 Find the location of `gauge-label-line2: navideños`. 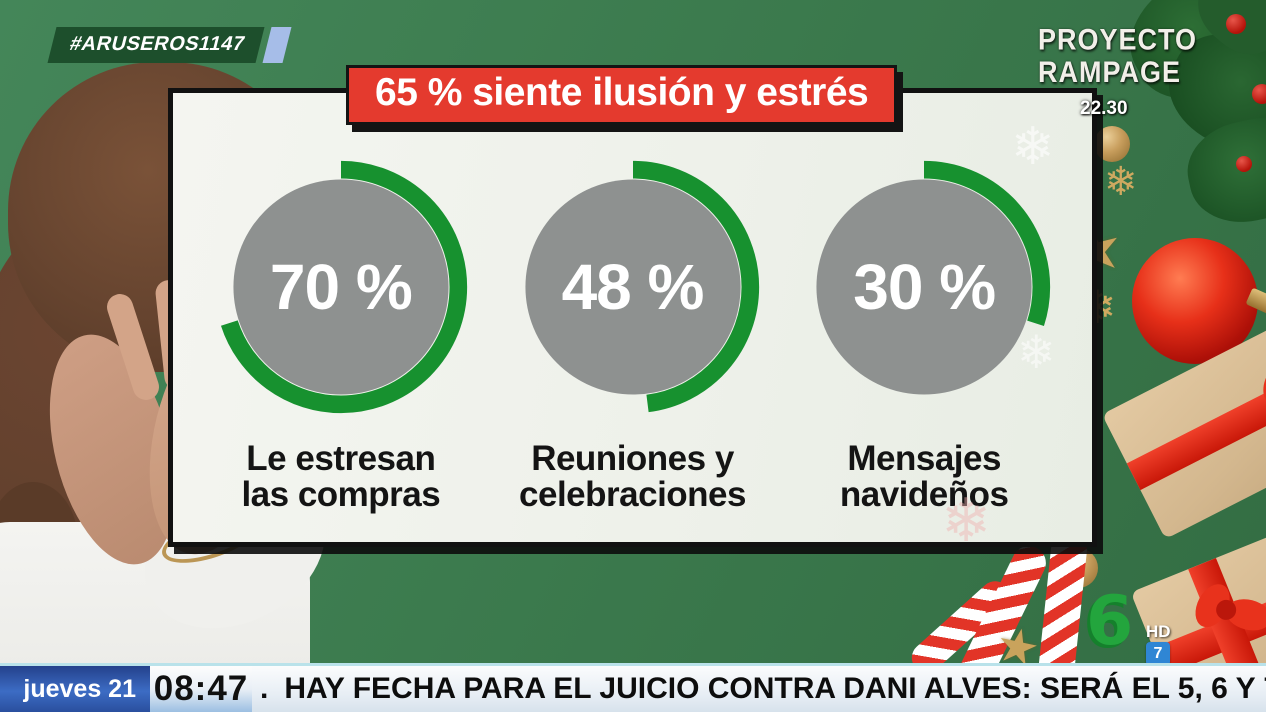

gauge-label-line2: navideños is located at coordinates (924, 494).